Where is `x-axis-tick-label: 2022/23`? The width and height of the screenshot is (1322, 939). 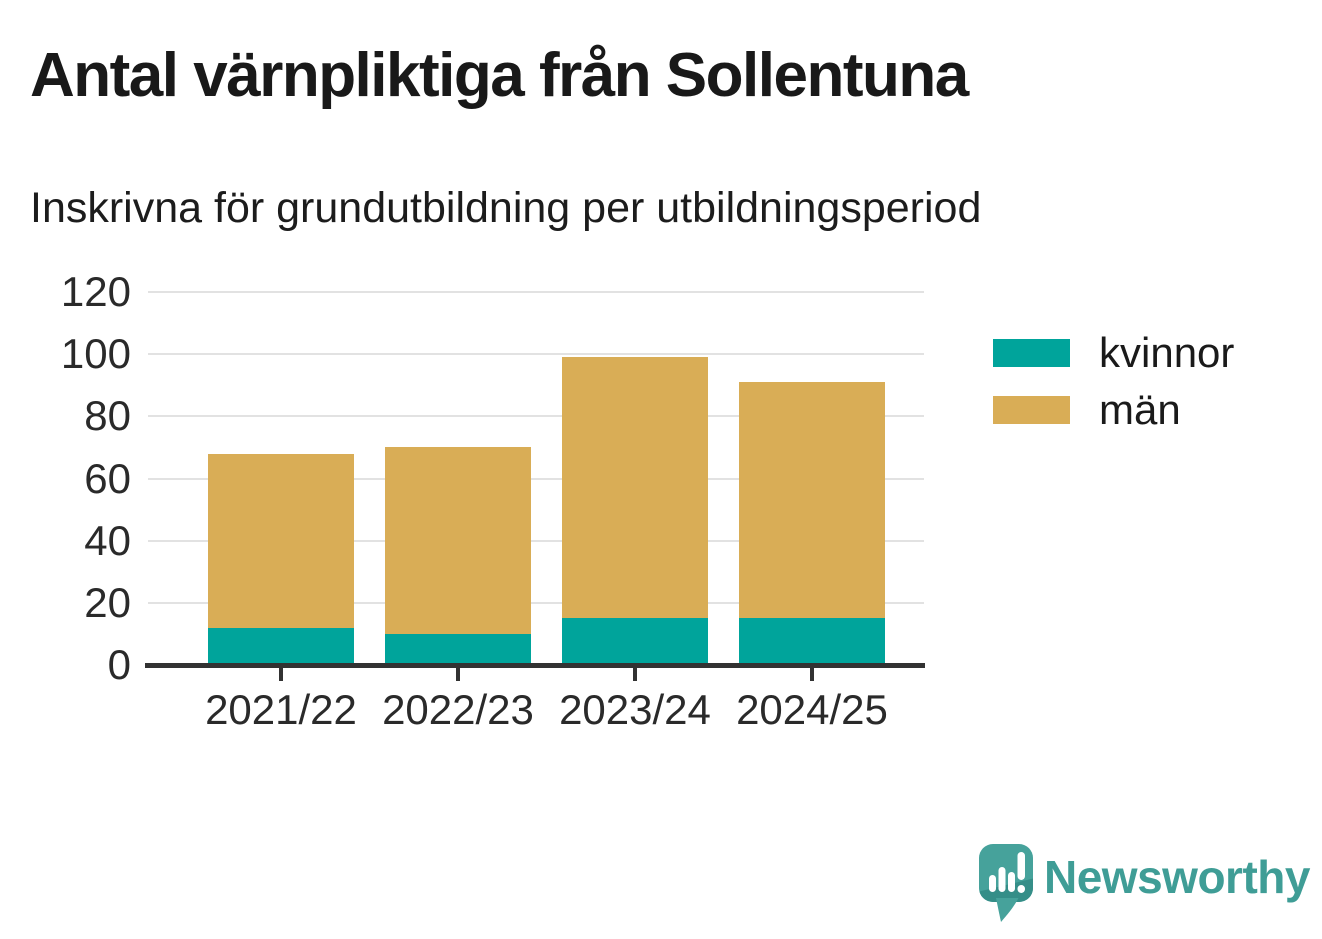 x-axis-tick-label: 2022/23 is located at coordinates (458, 709).